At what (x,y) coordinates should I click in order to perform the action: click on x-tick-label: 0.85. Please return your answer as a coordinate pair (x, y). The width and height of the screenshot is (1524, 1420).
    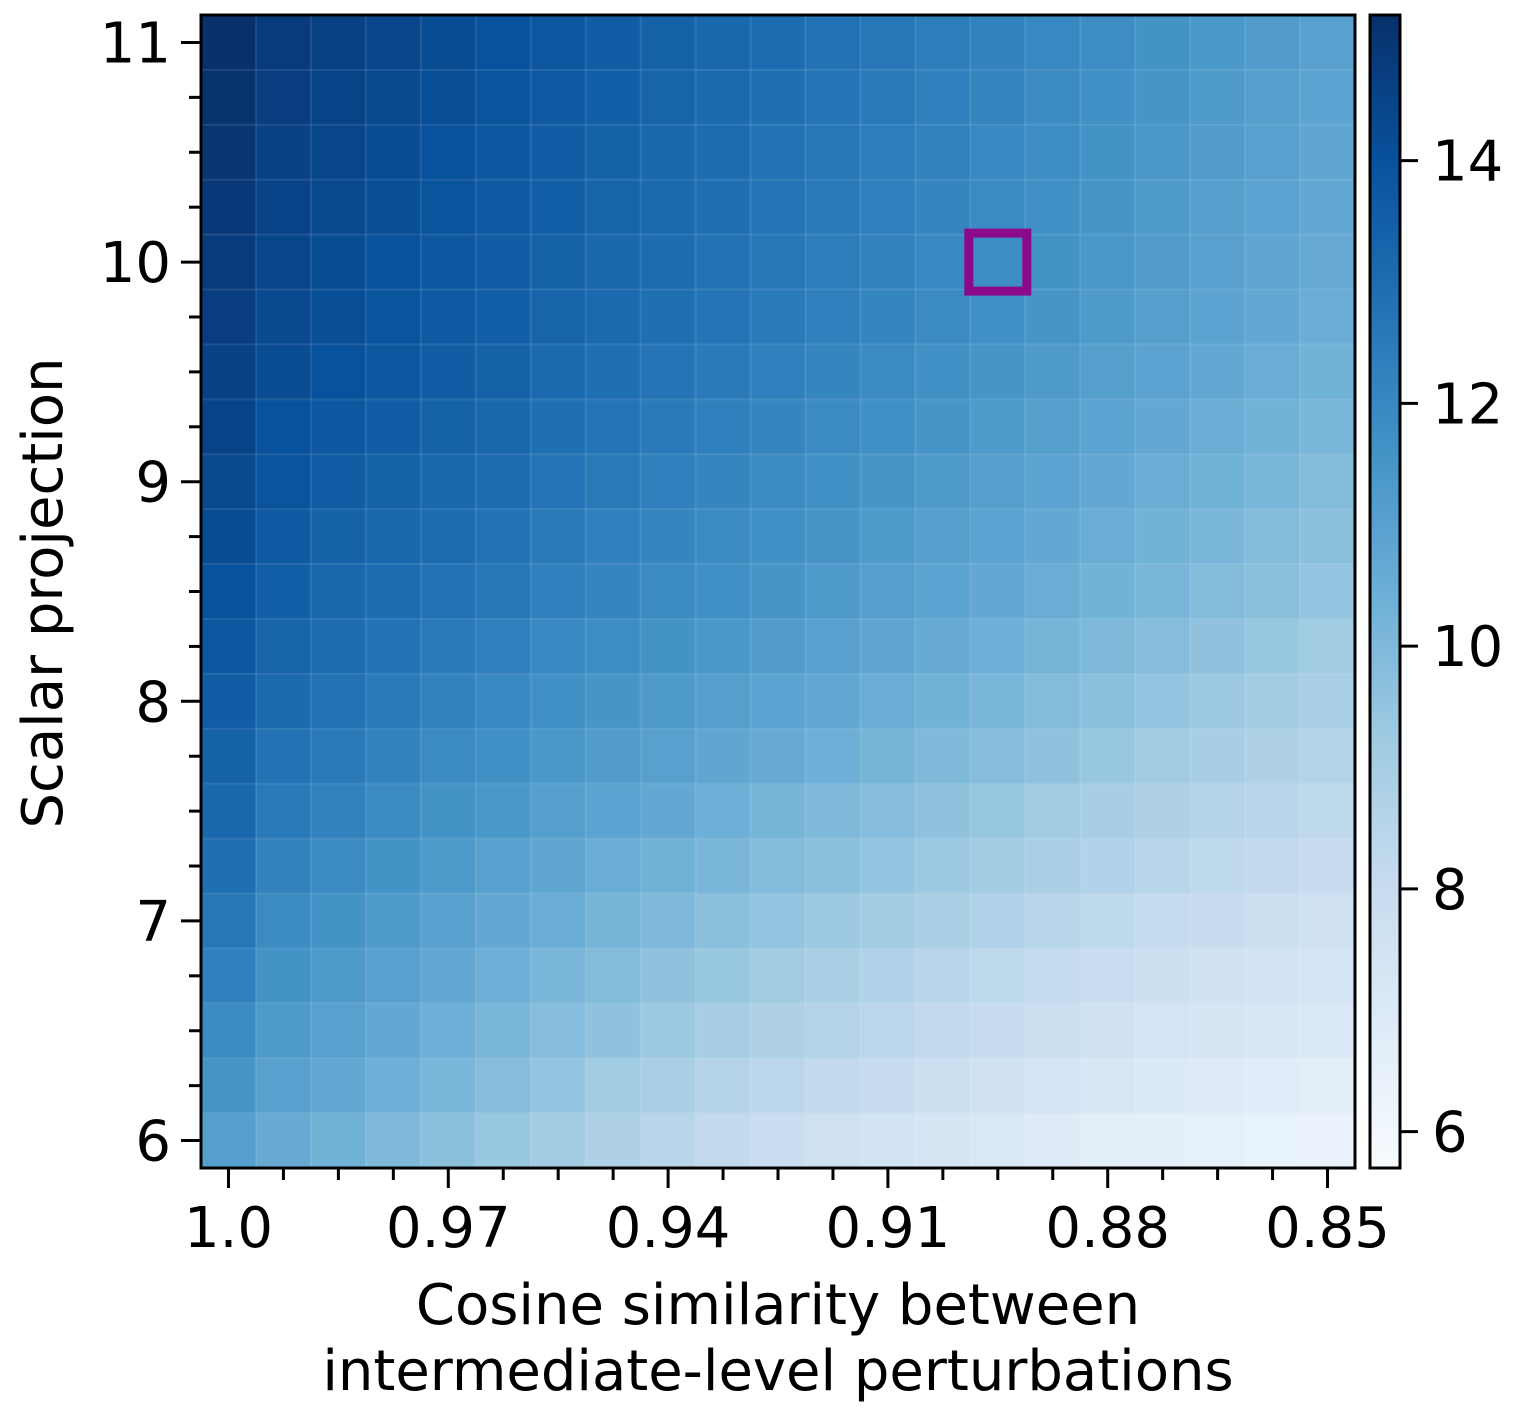
    Looking at the image, I should click on (1327, 1228).